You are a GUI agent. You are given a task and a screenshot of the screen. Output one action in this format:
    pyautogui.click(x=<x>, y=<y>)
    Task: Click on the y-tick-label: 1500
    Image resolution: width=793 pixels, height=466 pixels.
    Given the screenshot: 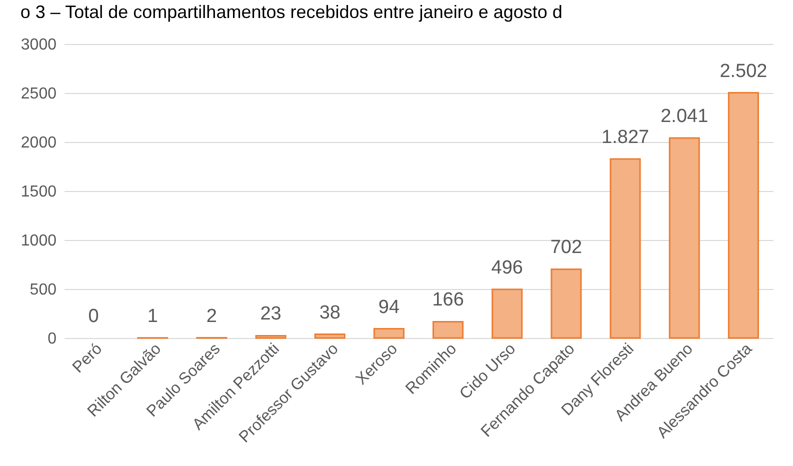 What is the action you would take?
    pyautogui.click(x=38, y=192)
    